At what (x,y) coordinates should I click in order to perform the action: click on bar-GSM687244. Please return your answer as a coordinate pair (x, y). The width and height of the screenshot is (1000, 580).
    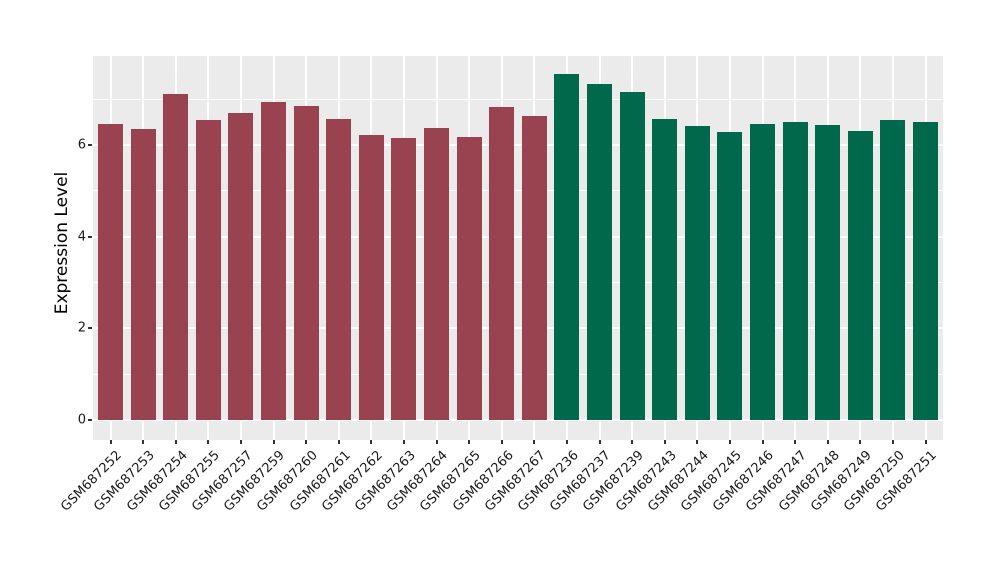
    Looking at the image, I should click on (697, 272).